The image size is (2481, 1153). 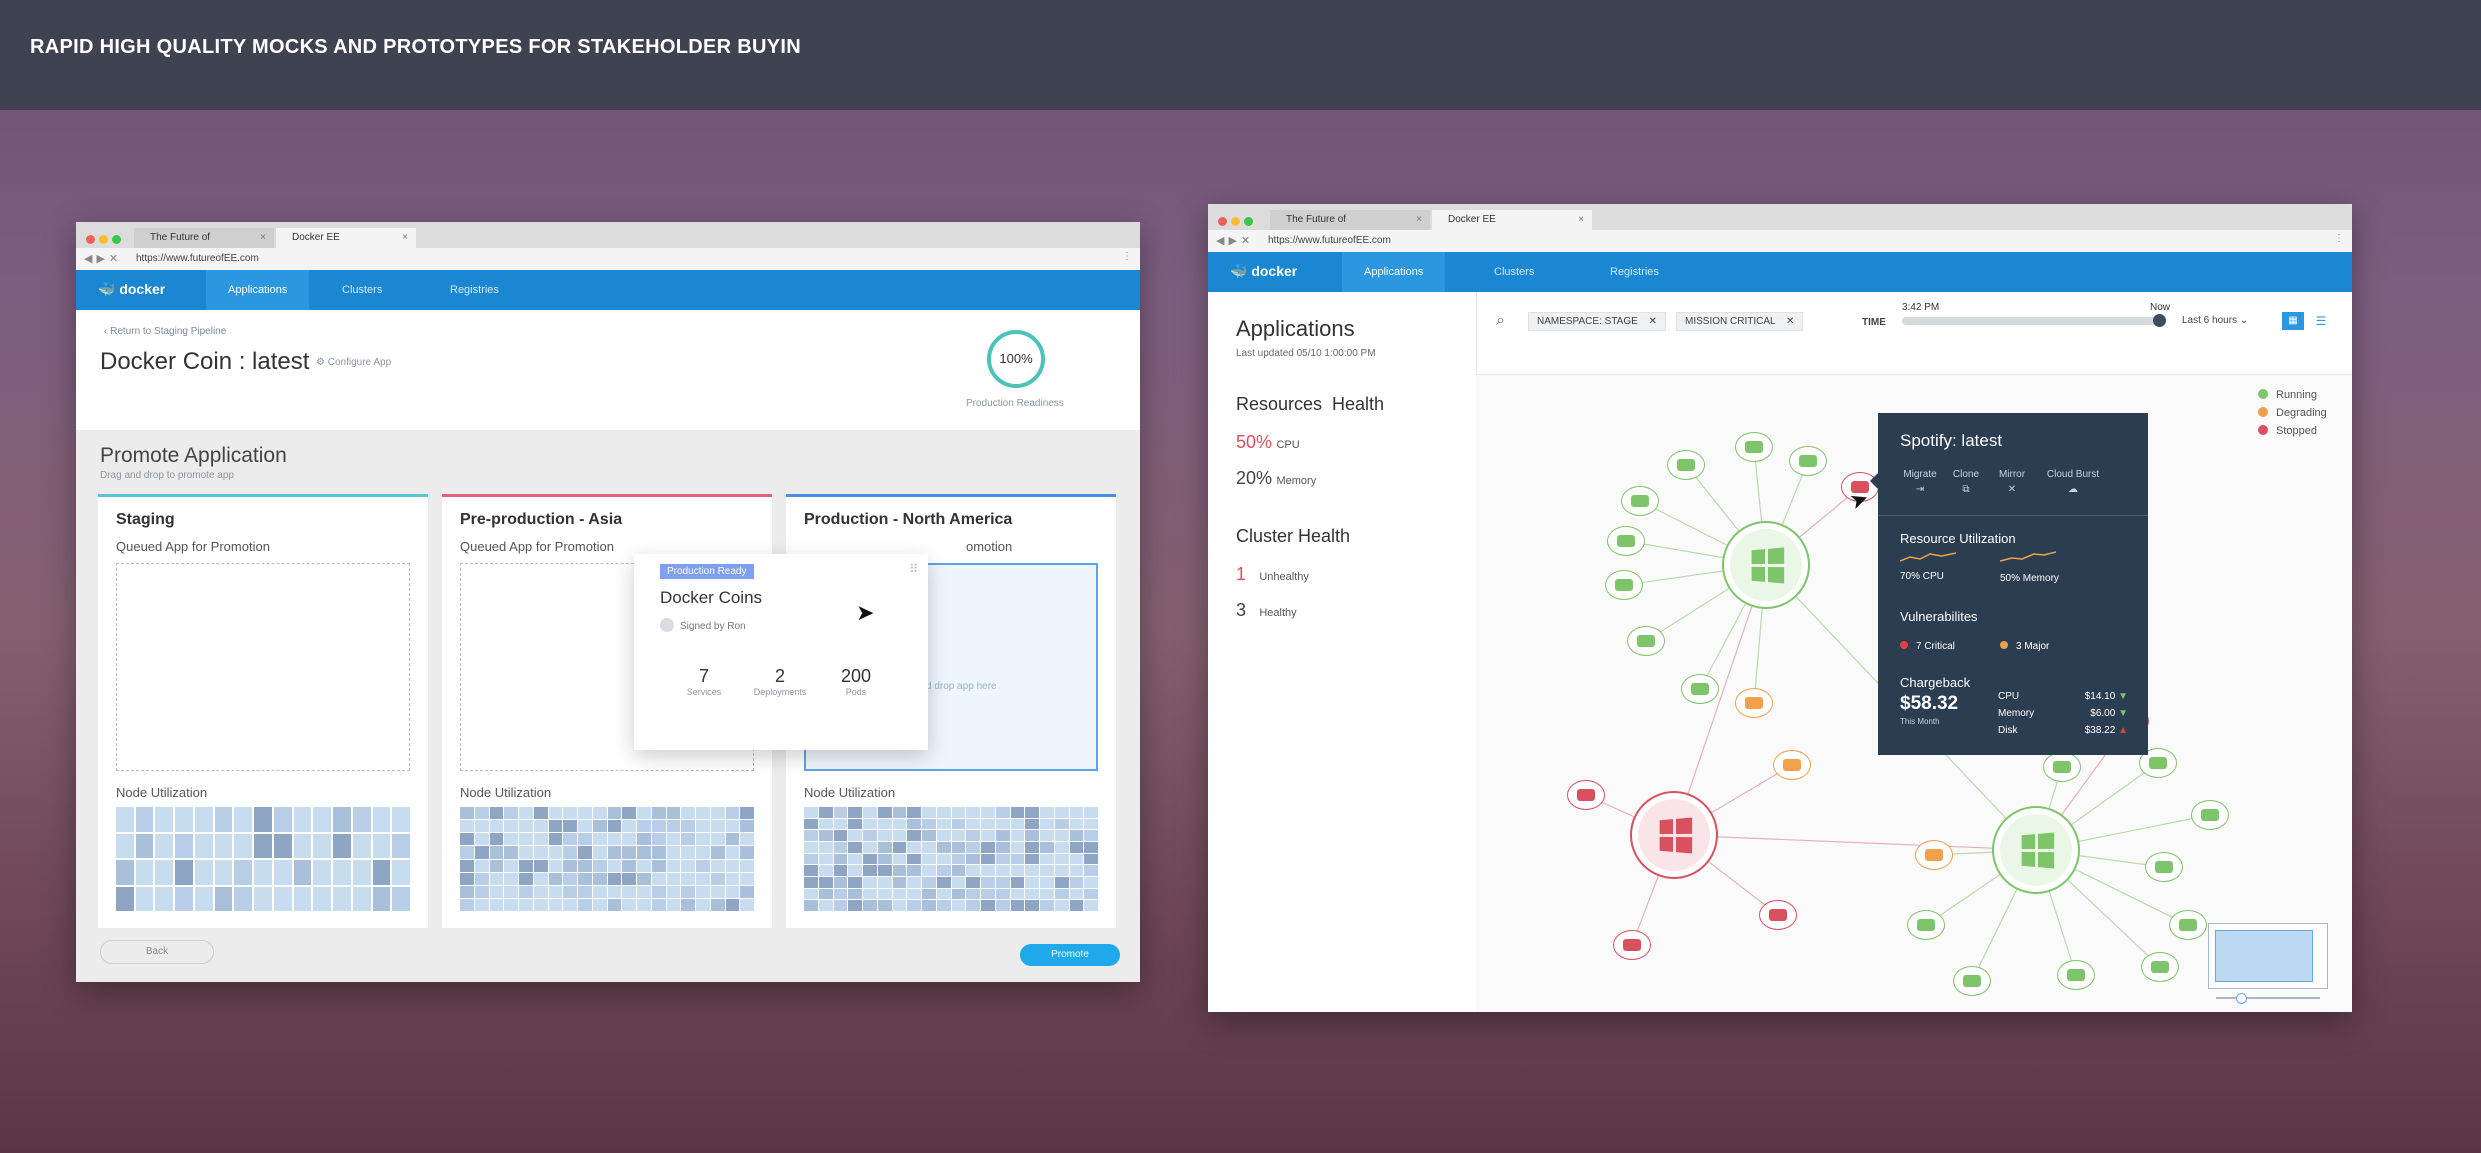 What do you see at coordinates (1920, 482) in the screenshot?
I see `action-migrate: Migrate ⇥` at bounding box center [1920, 482].